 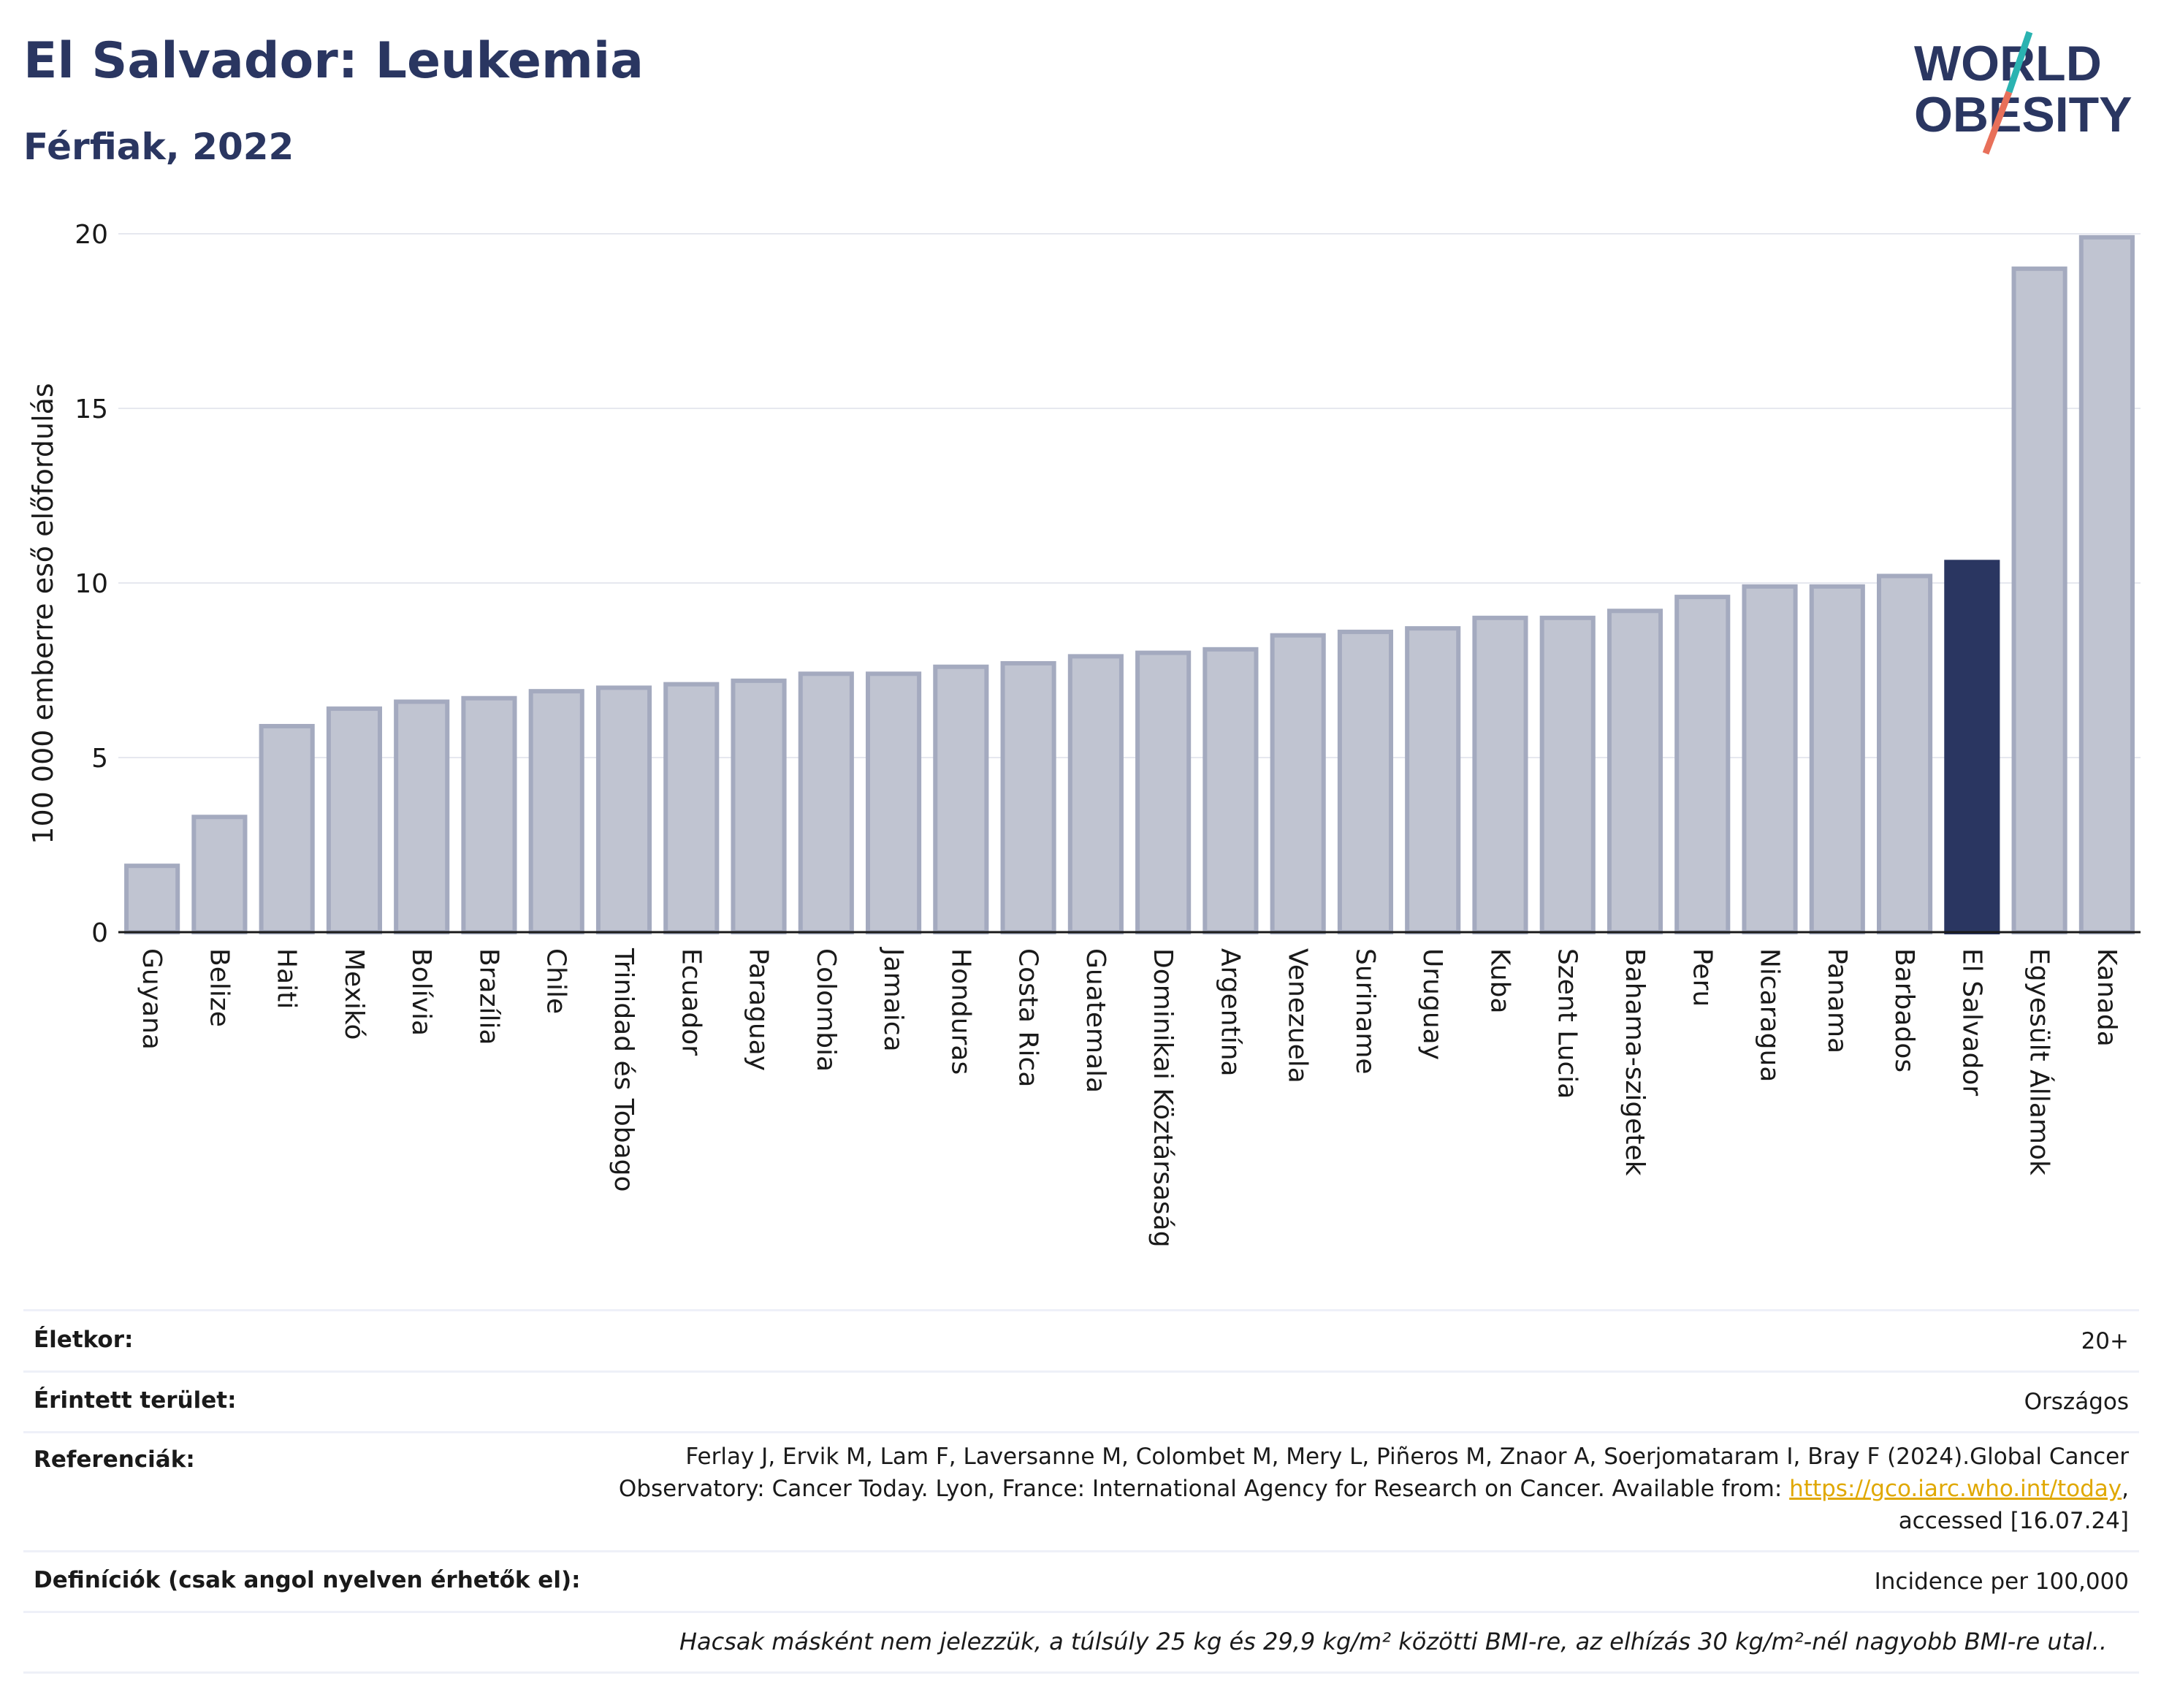 I want to click on x-category-label: Panama, so click(x=1837, y=1000).